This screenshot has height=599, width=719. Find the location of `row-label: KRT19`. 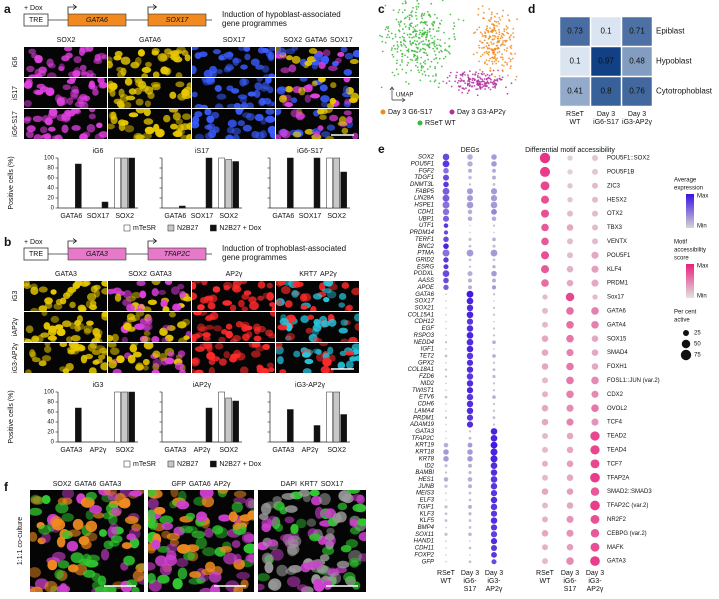

row-label: KRT19 is located at coordinates (424, 446).